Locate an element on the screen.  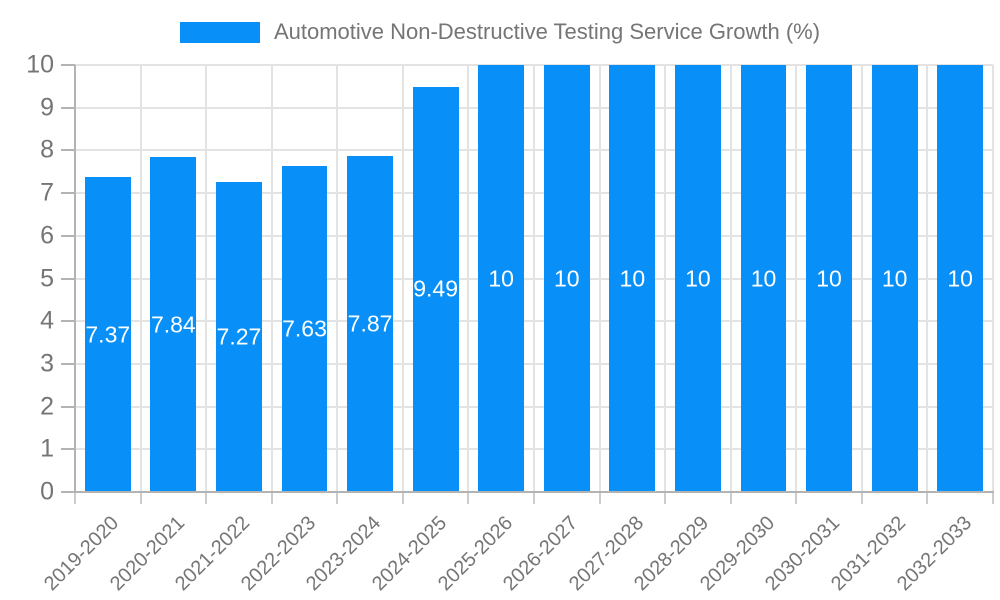
y-axis-label: 5 is located at coordinates (47, 278).